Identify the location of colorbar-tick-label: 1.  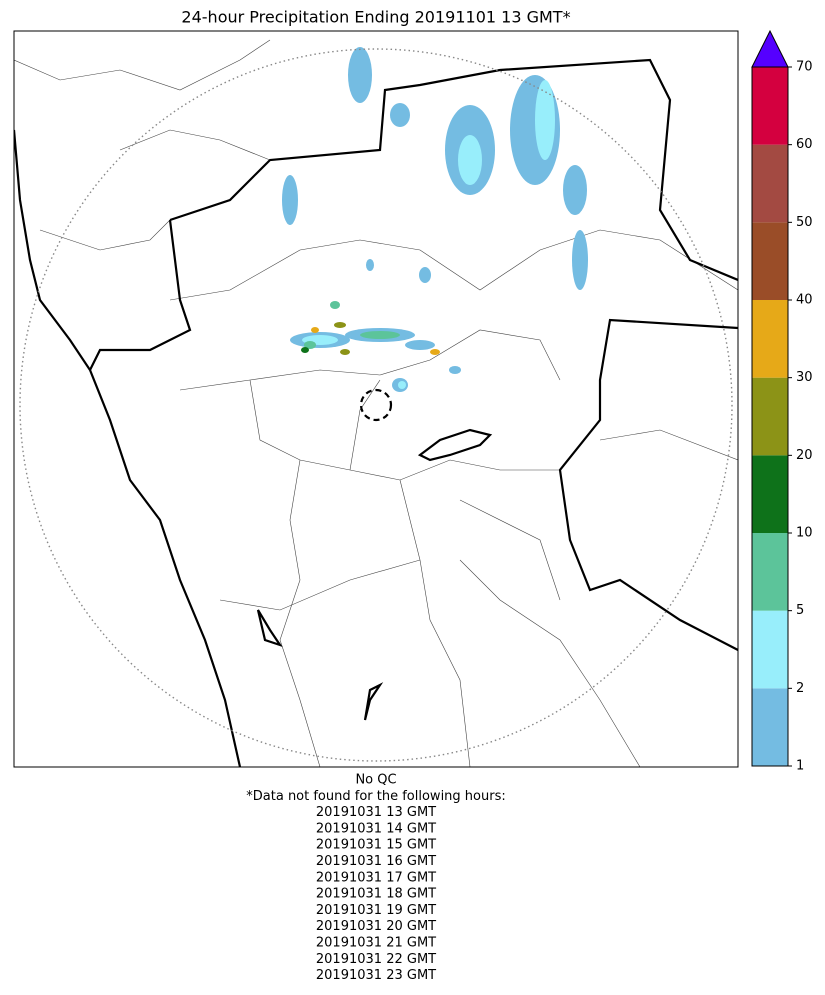
(800, 766).